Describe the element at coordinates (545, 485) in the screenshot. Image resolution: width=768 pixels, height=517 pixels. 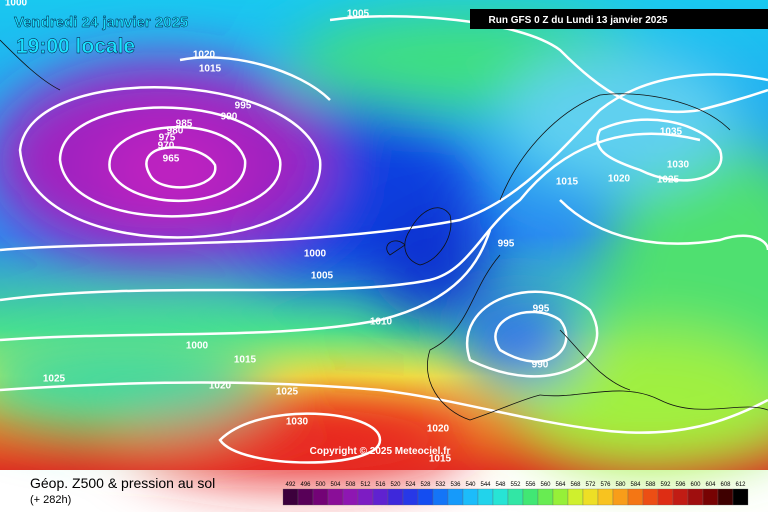
I see `scale-label: 560` at that location.